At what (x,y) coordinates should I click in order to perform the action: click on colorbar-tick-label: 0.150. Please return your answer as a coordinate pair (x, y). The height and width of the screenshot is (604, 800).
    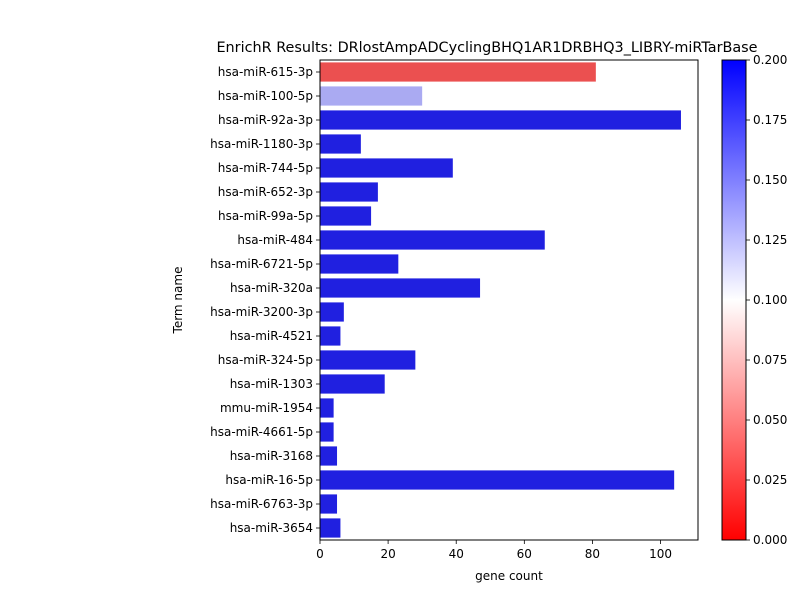
    Looking at the image, I should click on (770, 180).